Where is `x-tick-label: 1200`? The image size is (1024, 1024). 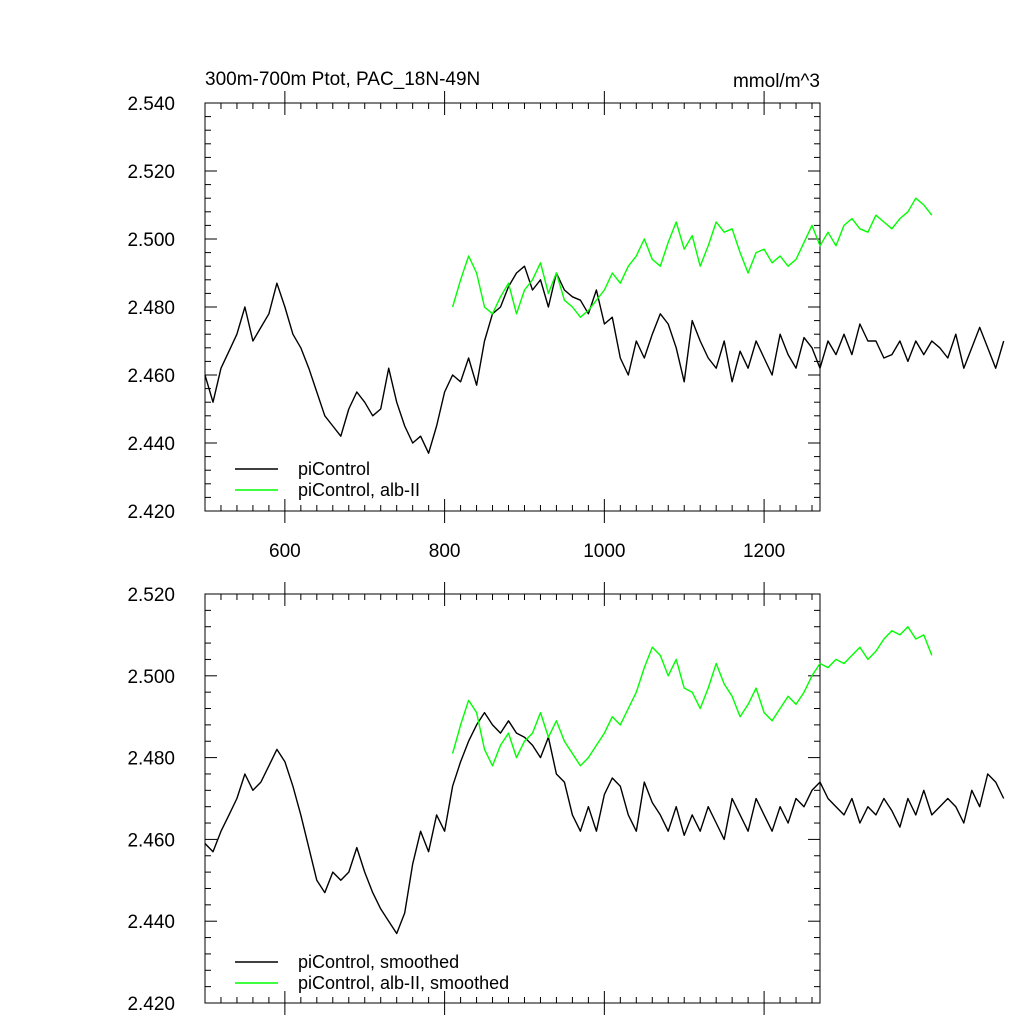
x-tick-label: 1200 is located at coordinates (764, 551).